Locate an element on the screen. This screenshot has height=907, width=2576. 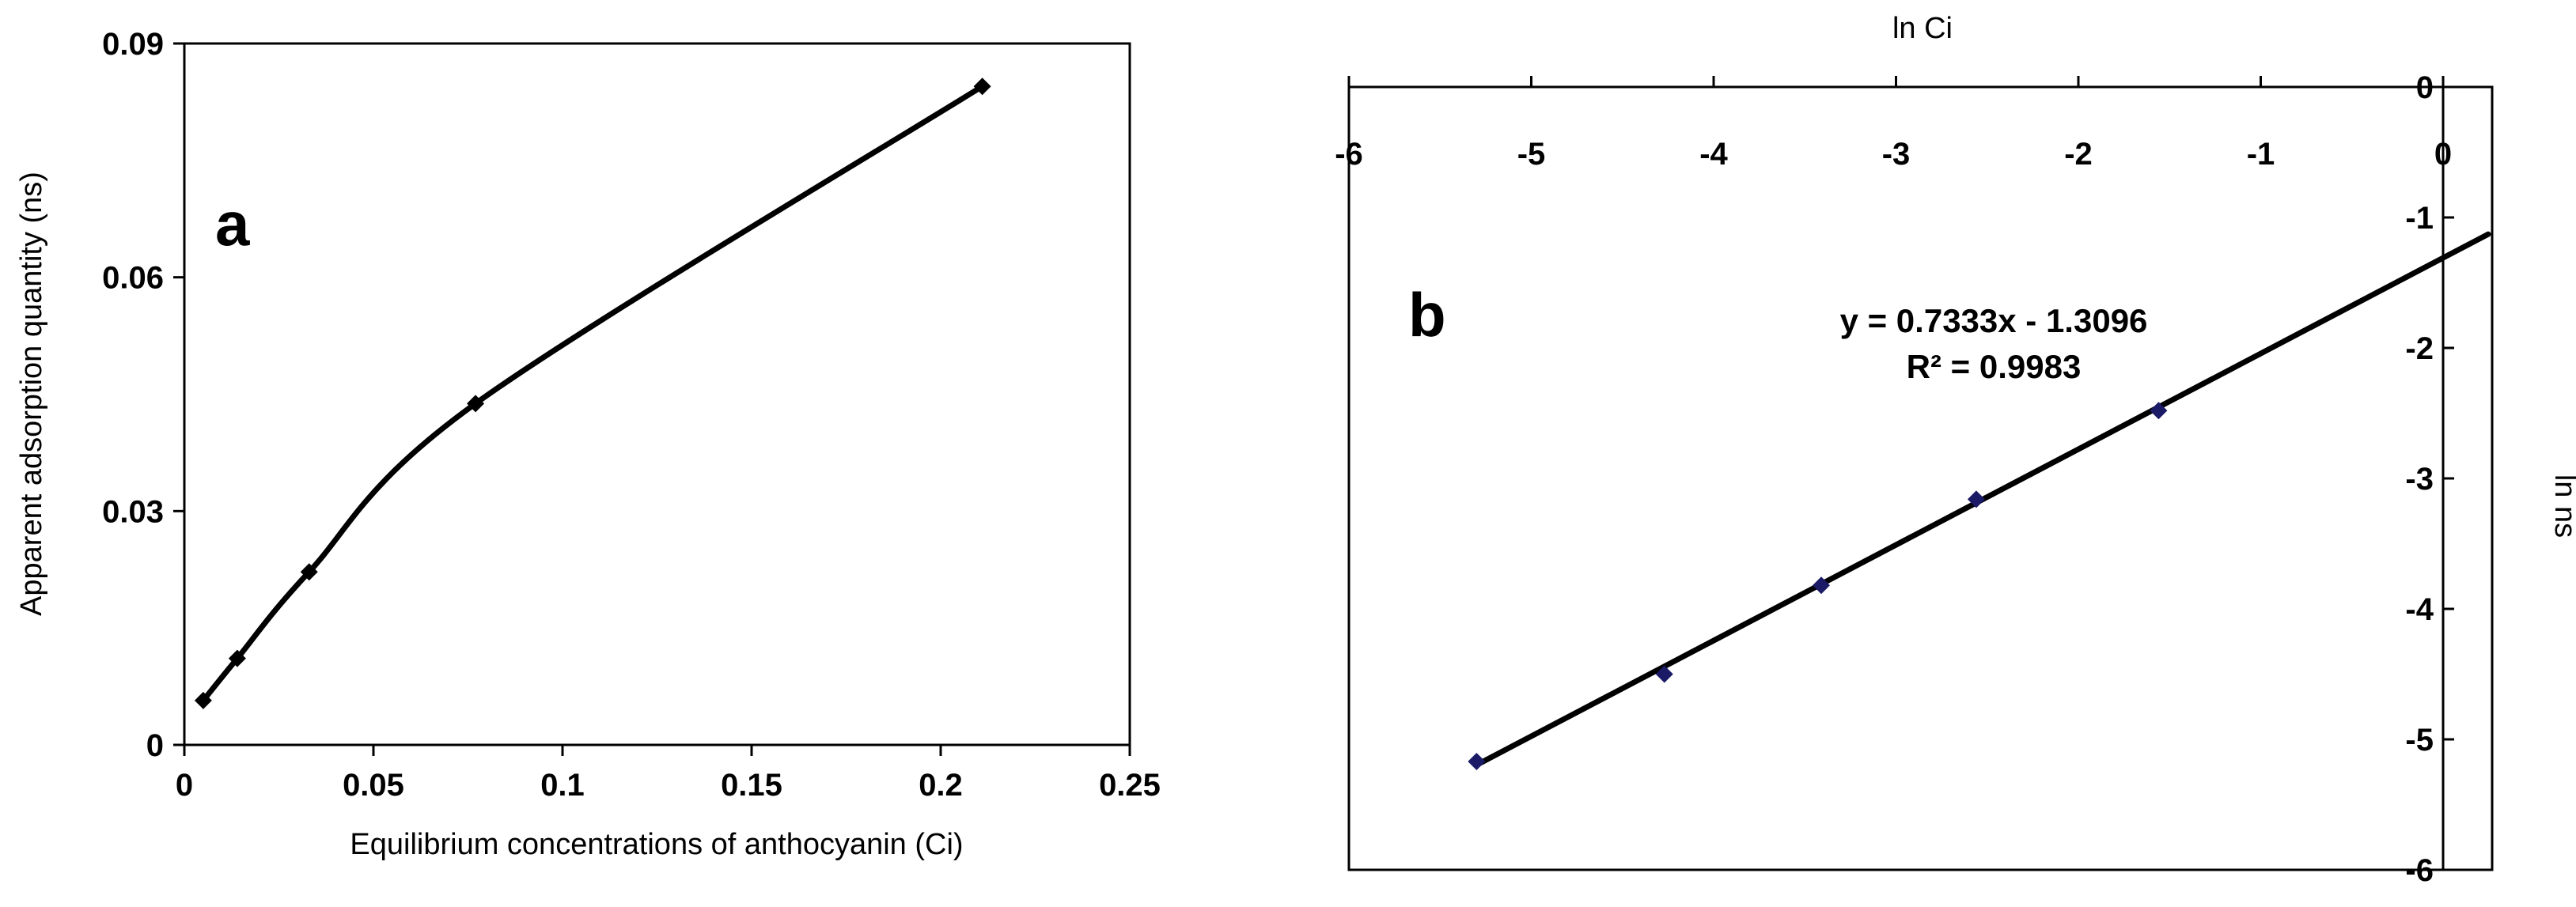
panel-b-data-points is located at coordinates (1818, 586).